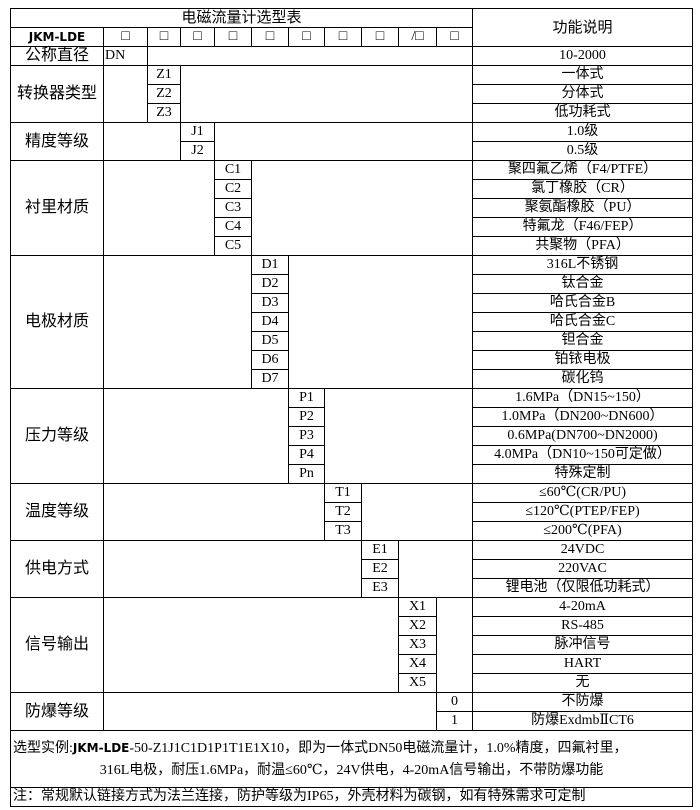  Describe the element at coordinates (417, 626) in the screenshot. I see `option-code: X2` at that location.